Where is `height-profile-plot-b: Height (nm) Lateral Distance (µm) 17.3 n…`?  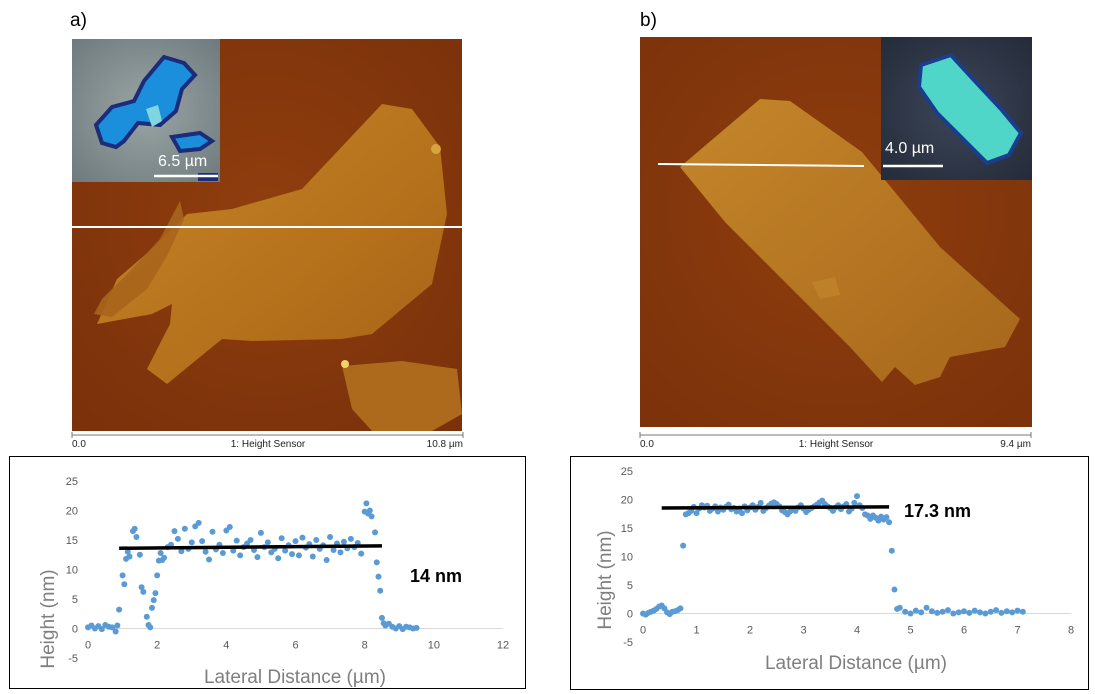
height-profile-plot-b: Height (nm) Lateral Distance (µm) 17.3 n… is located at coordinates (834, 570).